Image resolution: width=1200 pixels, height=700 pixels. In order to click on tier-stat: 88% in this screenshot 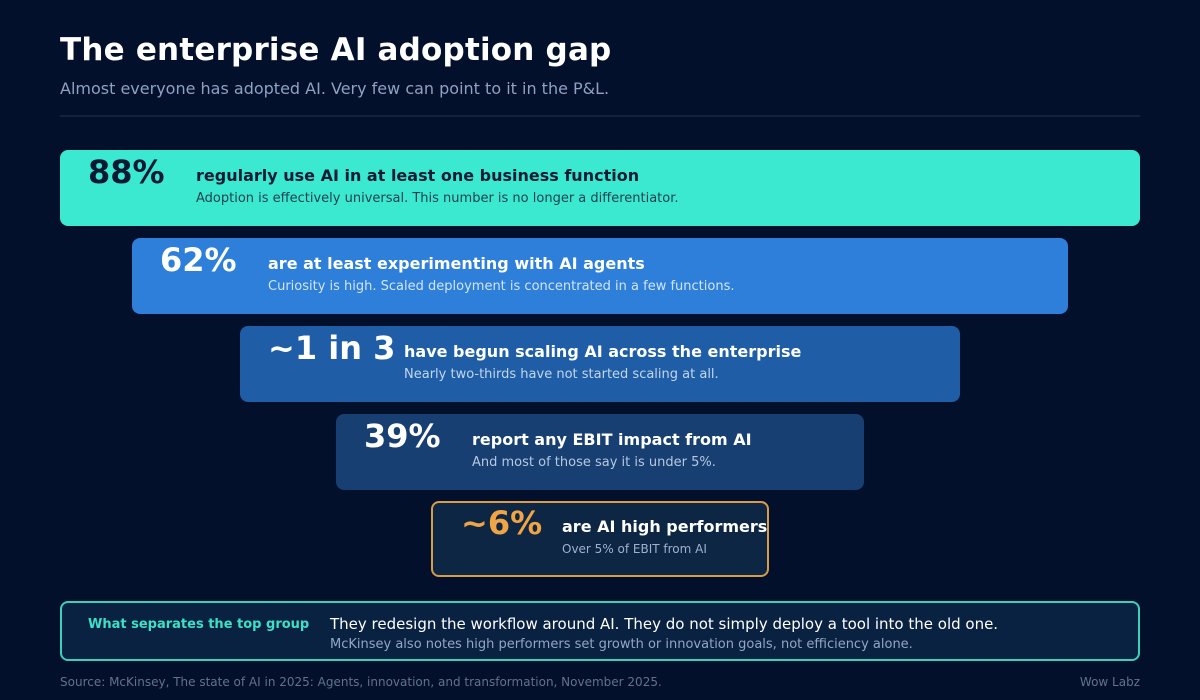, I will do `click(126, 172)`.